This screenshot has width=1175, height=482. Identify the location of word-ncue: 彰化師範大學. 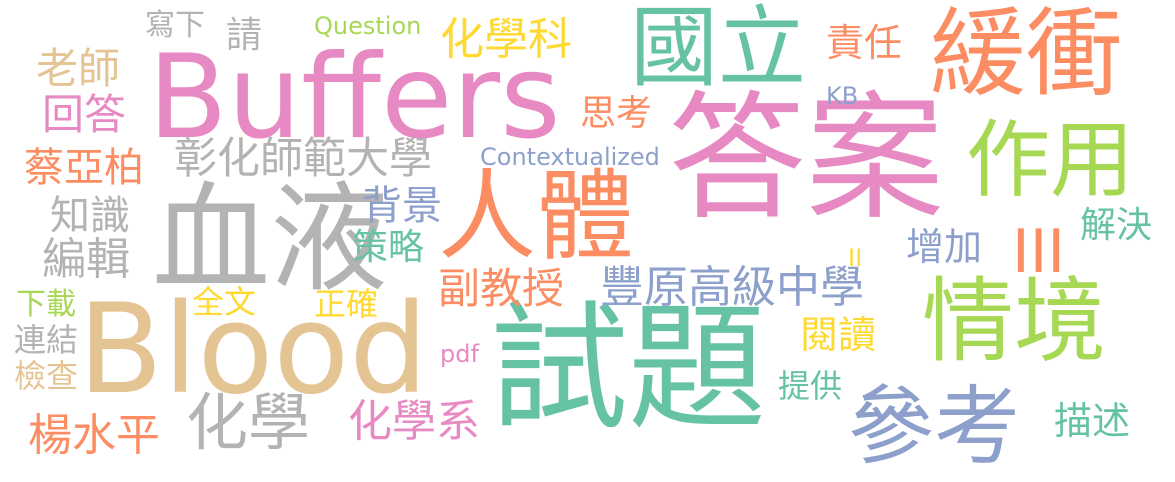
(303, 159).